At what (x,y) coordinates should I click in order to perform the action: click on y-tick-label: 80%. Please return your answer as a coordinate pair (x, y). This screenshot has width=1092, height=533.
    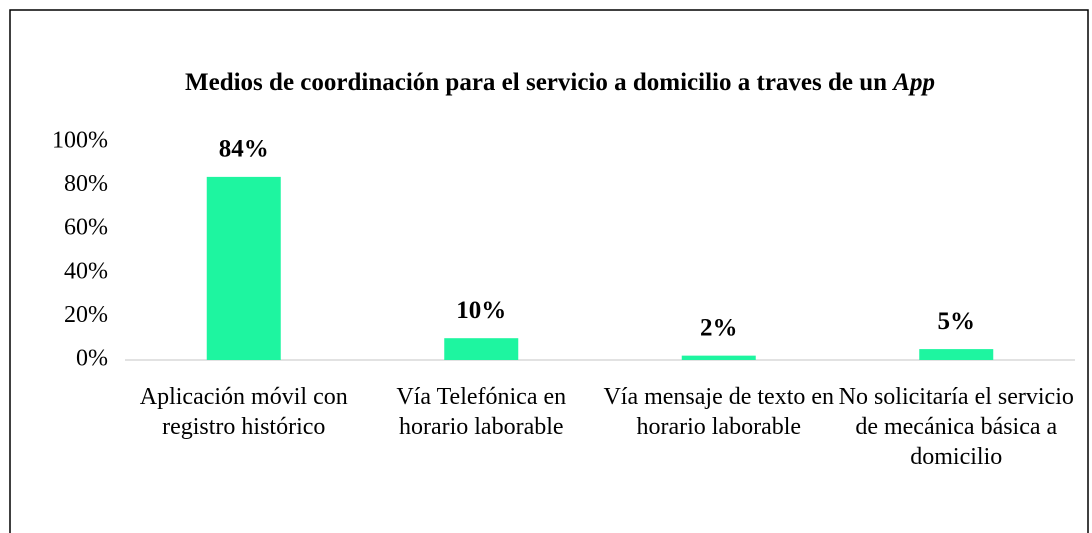
    Looking at the image, I should click on (86, 184).